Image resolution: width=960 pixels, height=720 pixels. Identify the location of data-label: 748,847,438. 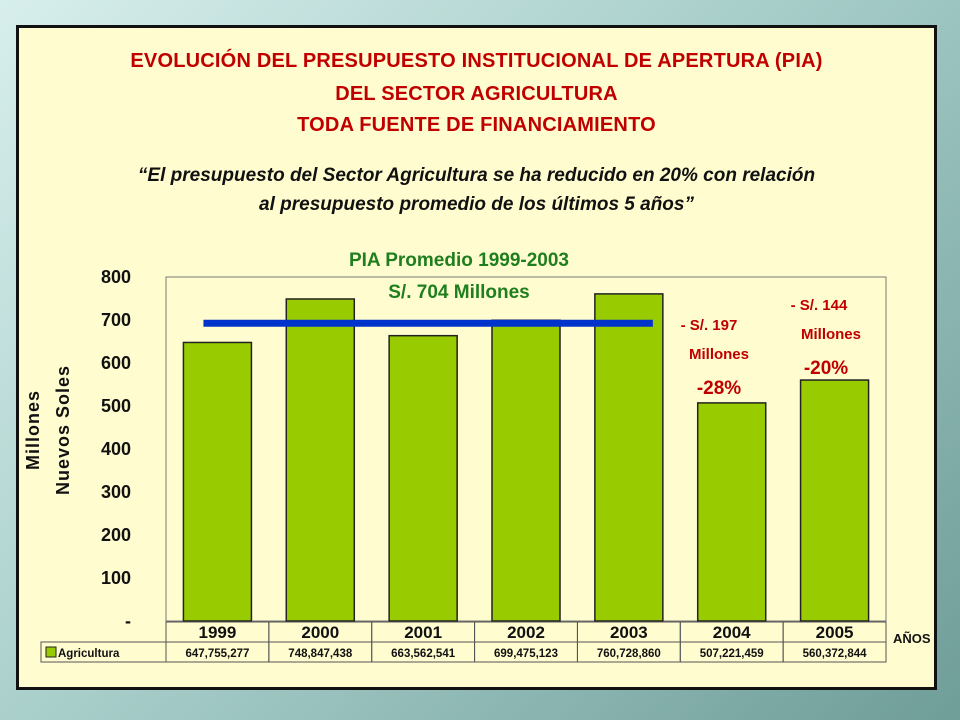
(320, 654).